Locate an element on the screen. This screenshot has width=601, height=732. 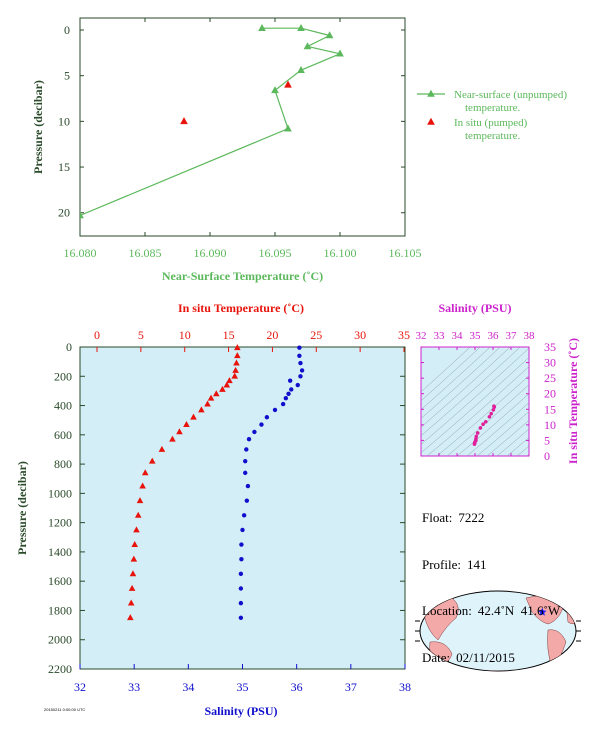
top-tick-label: 30 is located at coordinates (360, 335).